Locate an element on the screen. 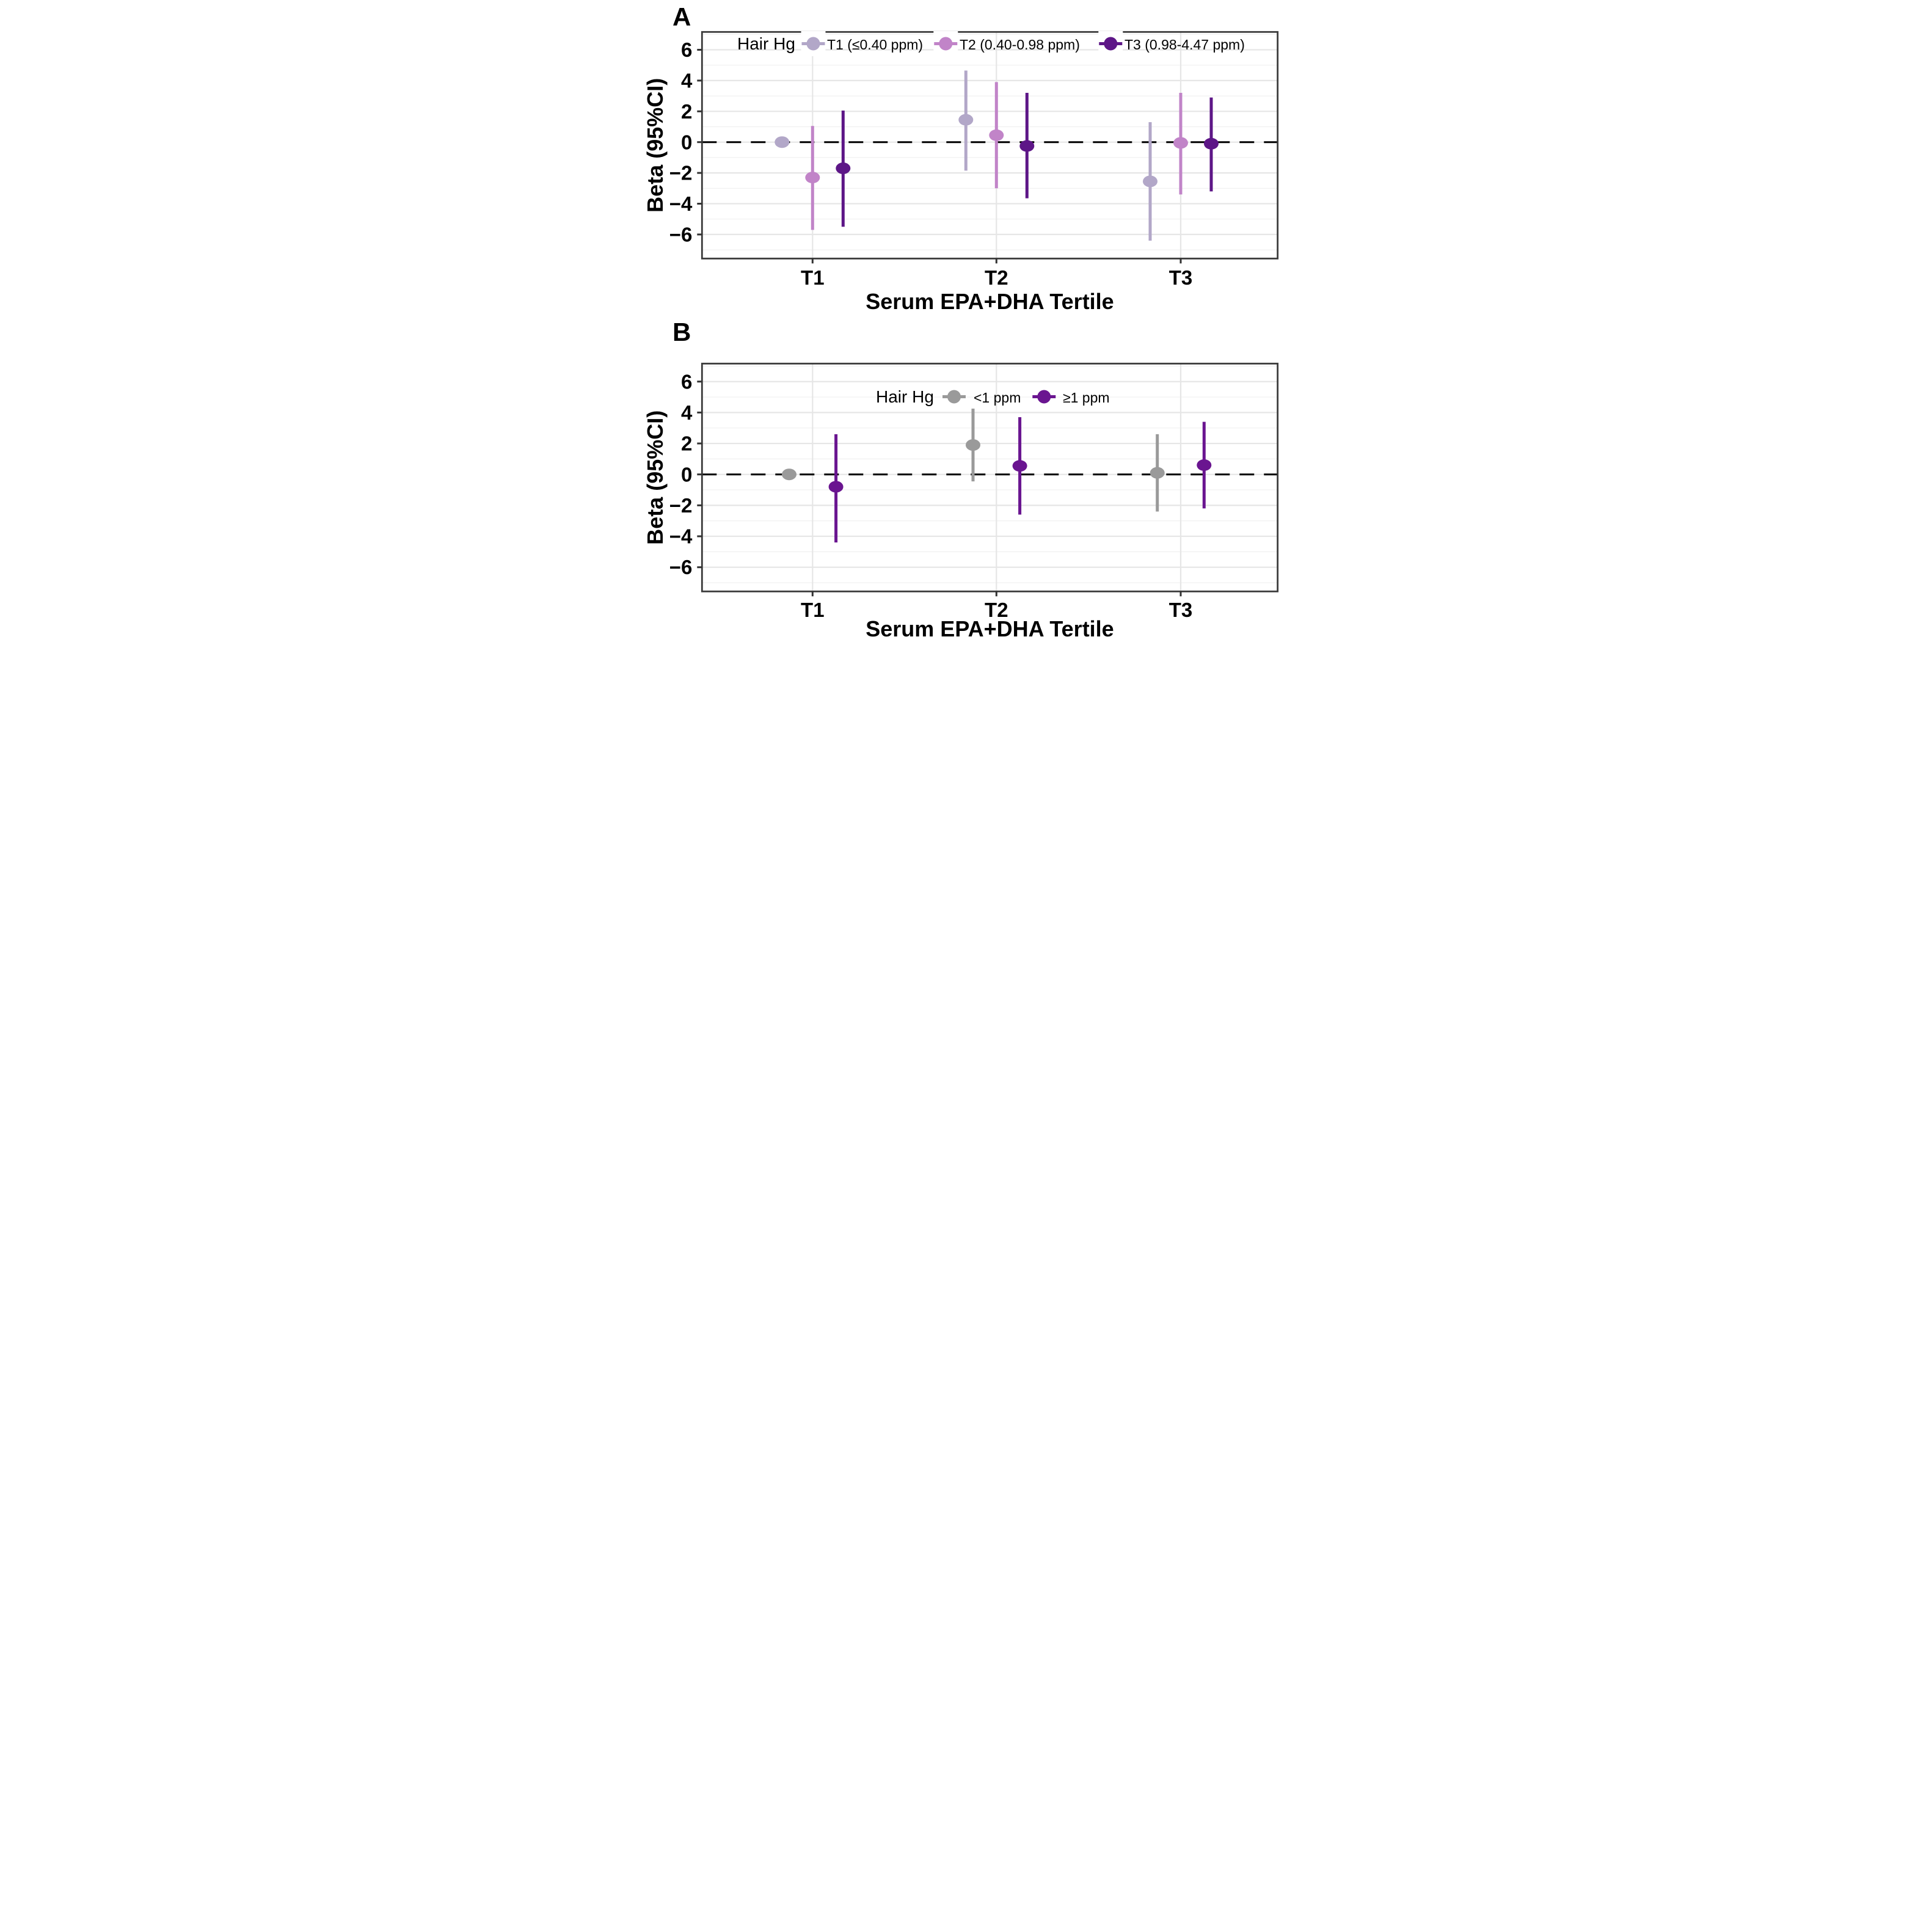 The image size is (1932, 1913). legend-item-label: T3 (0.98-4.47 ppm) is located at coordinates (1185, 45).